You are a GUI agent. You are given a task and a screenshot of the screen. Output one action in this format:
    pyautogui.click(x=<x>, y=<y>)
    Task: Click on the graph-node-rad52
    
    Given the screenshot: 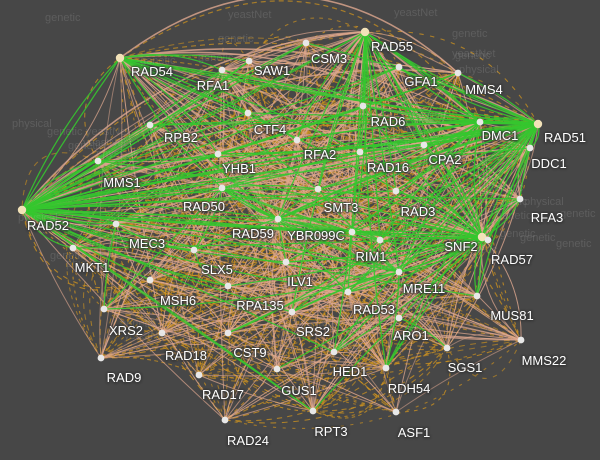 What is the action you would take?
    pyautogui.click(x=22, y=210)
    